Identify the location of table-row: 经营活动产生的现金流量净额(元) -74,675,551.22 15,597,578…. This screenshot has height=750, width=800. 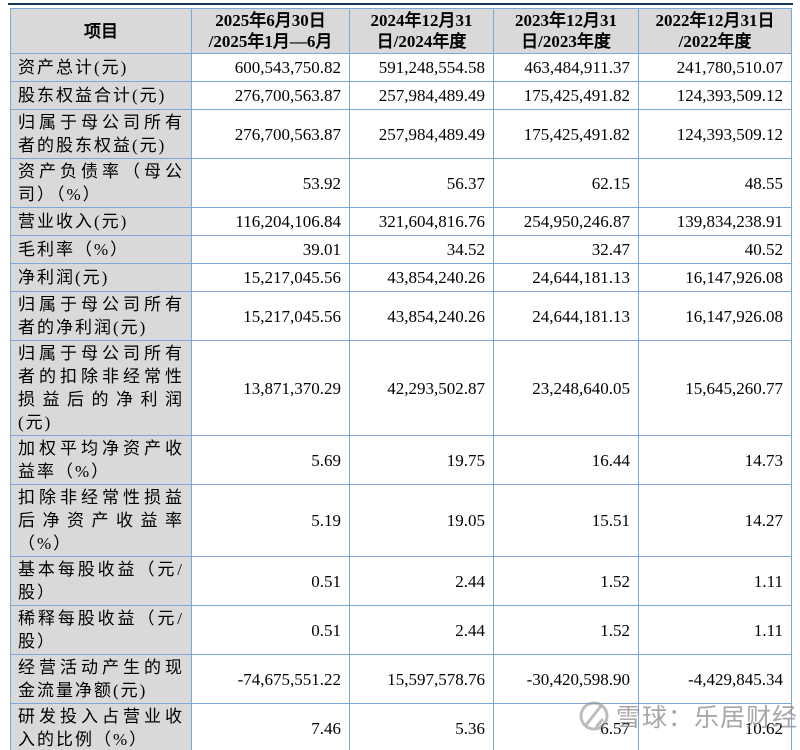
(401, 679).